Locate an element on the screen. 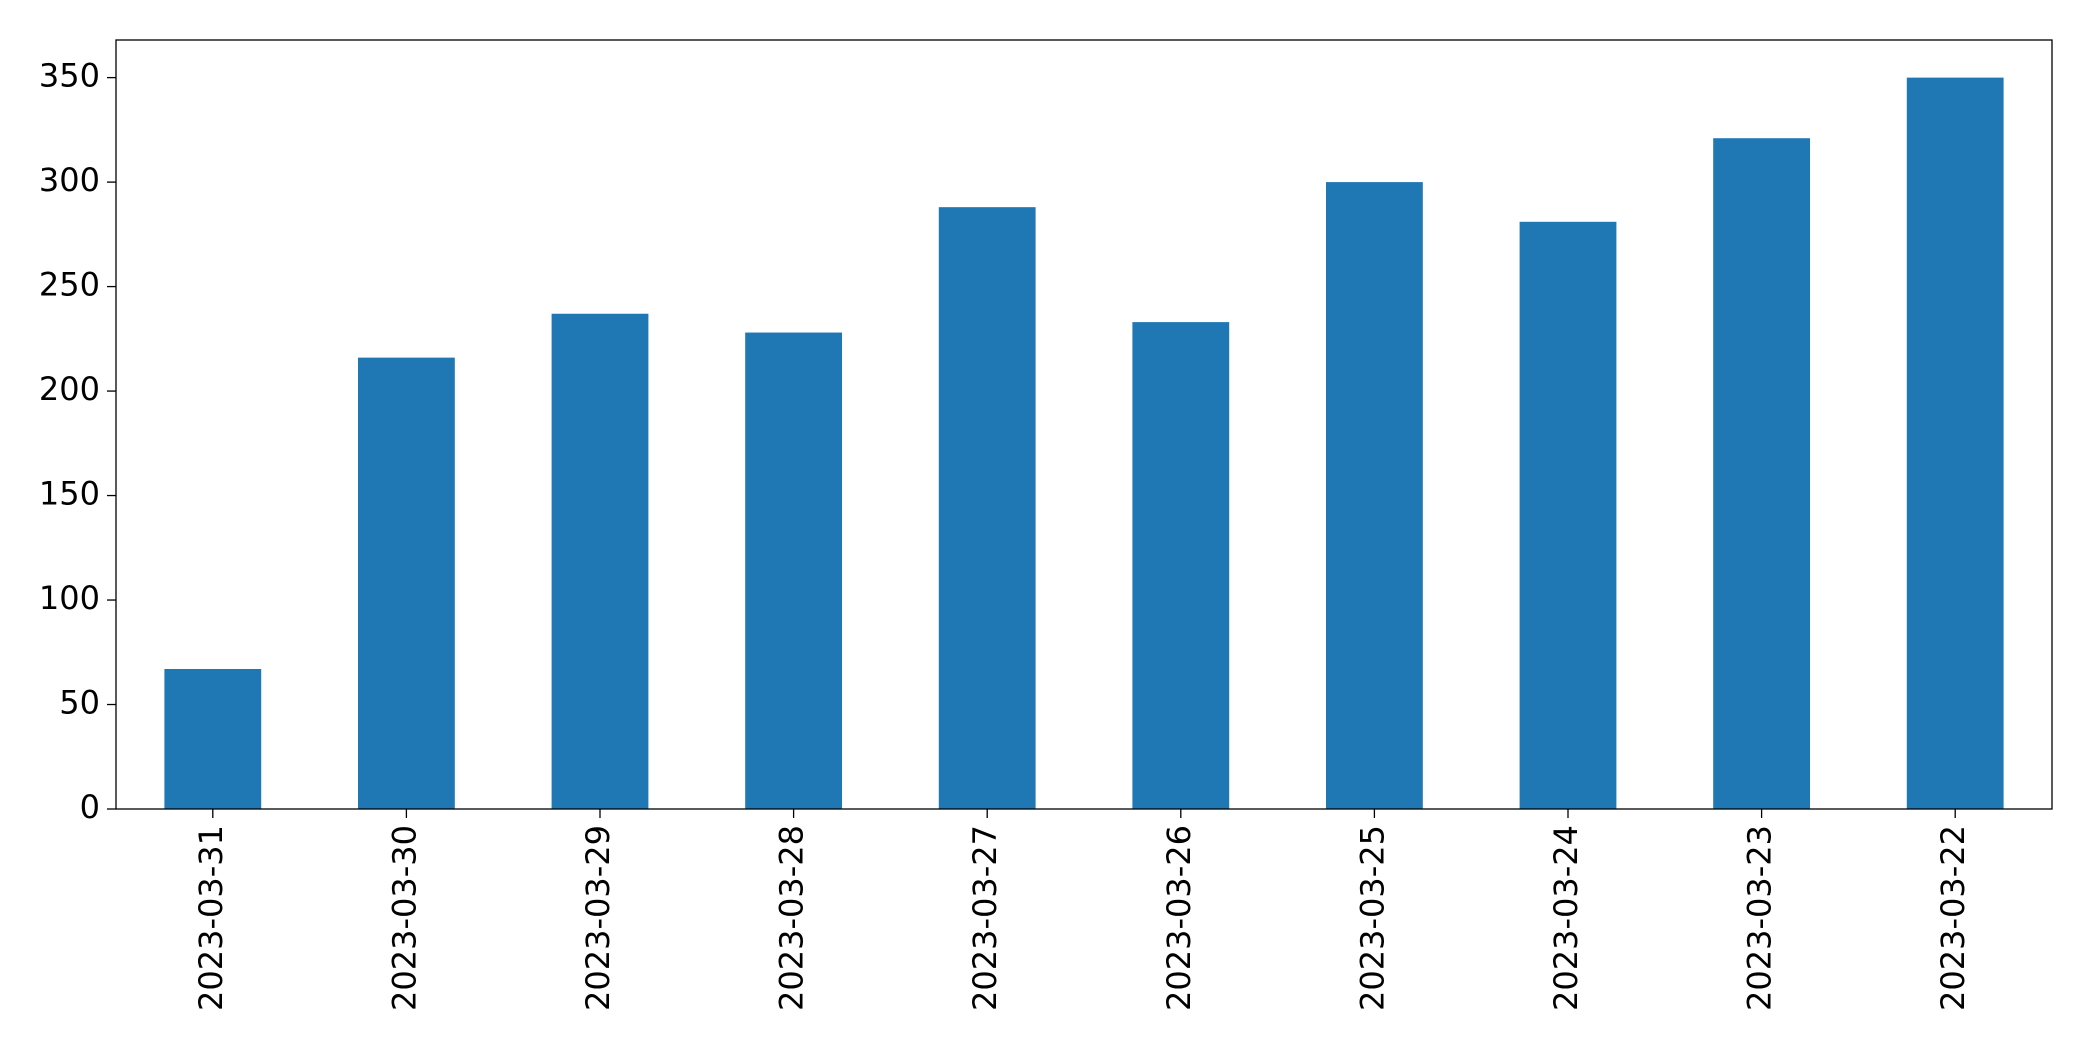 The image size is (2093, 1061). x-tick-label: 2023-03-27 is located at coordinates (985, 918).